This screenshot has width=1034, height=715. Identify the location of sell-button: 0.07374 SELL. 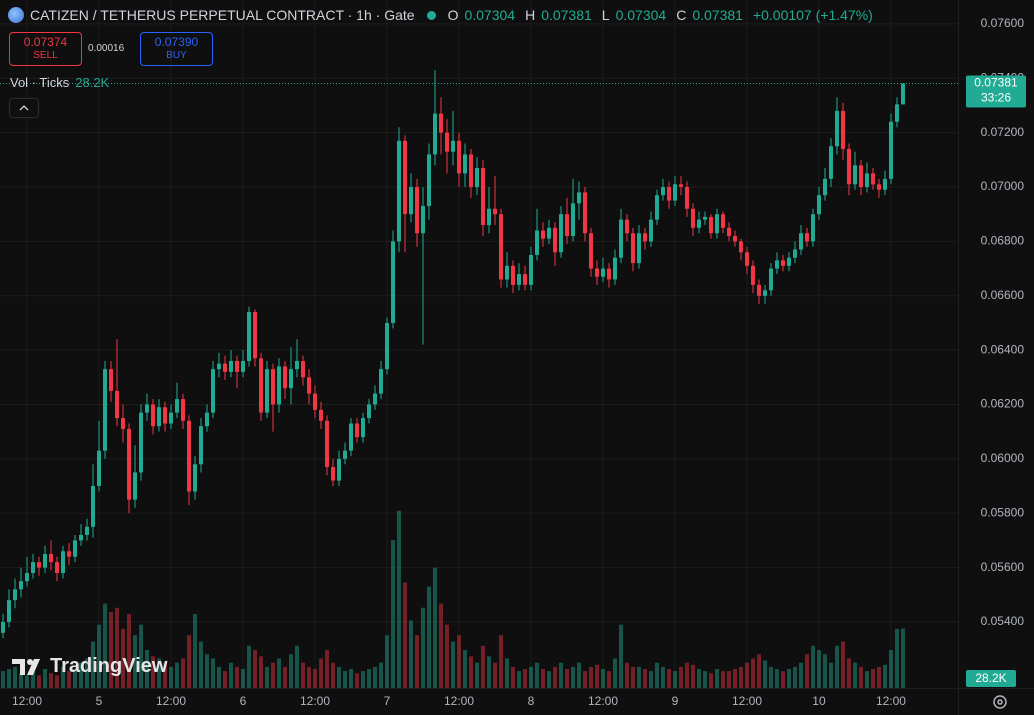
(45, 49).